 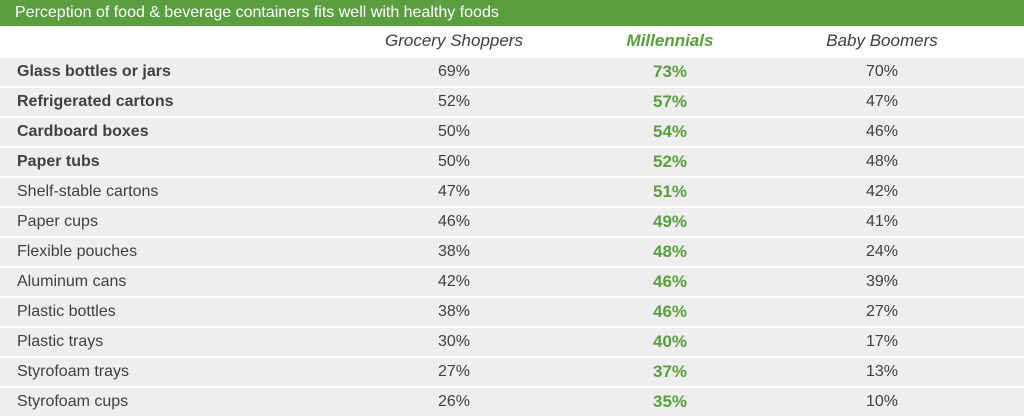 I want to click on column-header-grocery-shoppers: Grocery Shoppers, so click(x=454, y=42).